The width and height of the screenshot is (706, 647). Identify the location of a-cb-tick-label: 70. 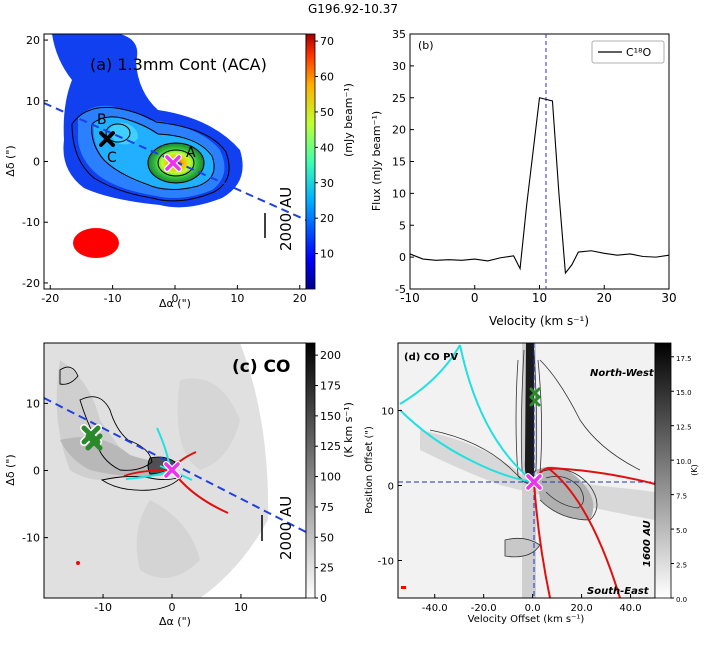
(327, 41).